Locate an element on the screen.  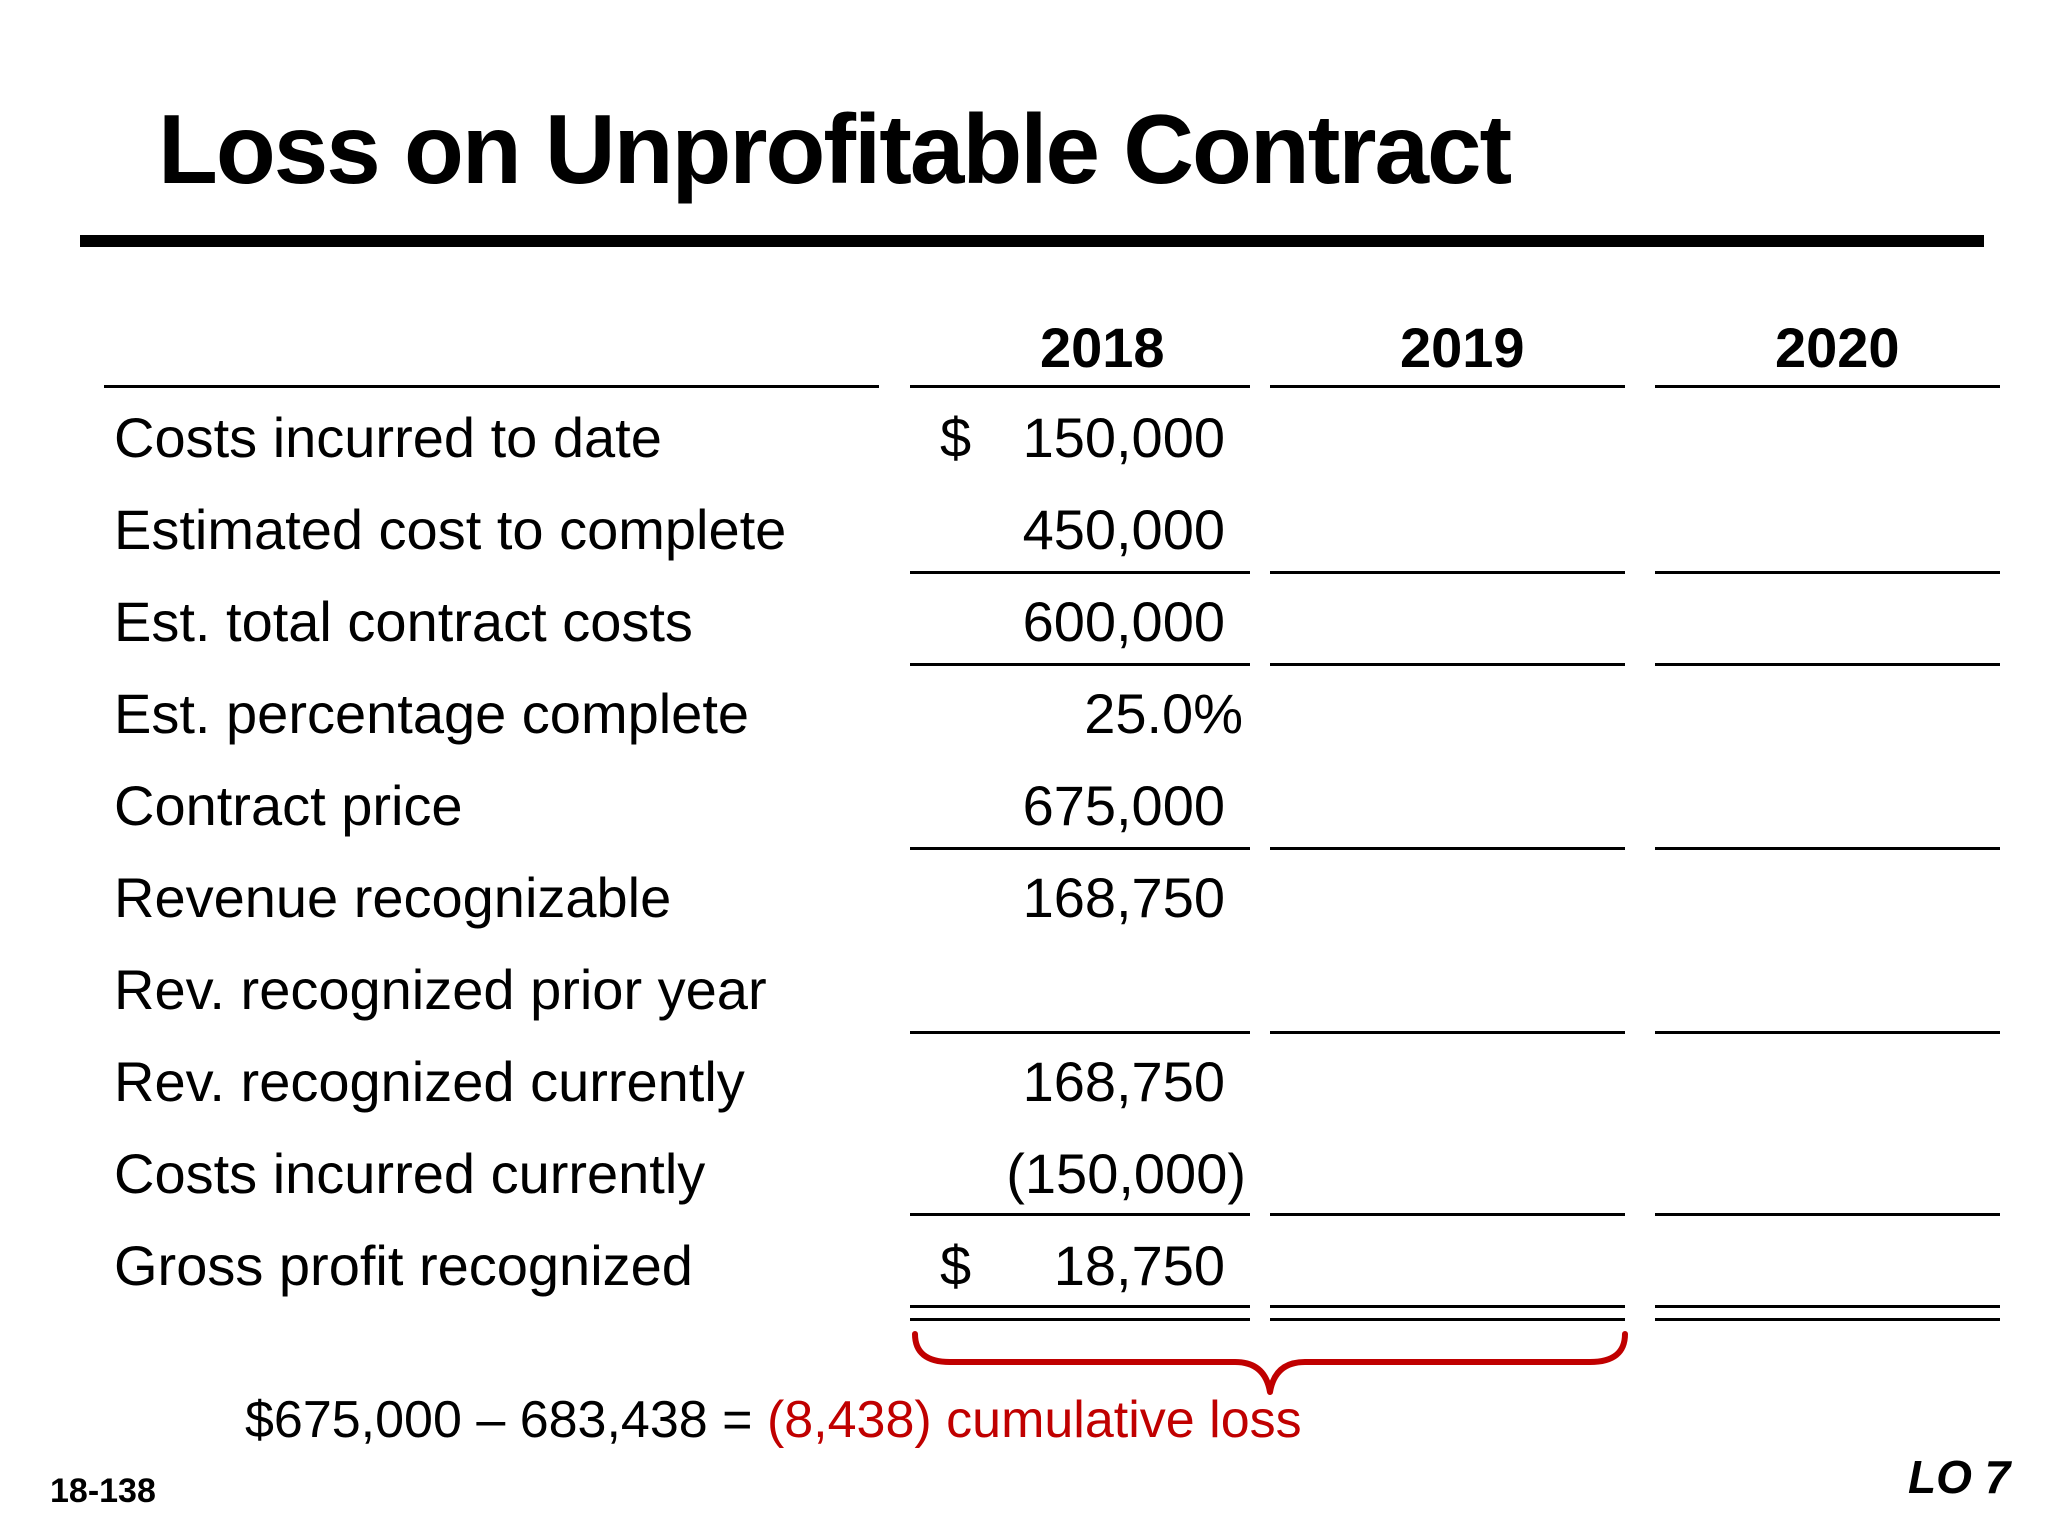
col-2019-header-rule is located at coordinates (1447, 386).